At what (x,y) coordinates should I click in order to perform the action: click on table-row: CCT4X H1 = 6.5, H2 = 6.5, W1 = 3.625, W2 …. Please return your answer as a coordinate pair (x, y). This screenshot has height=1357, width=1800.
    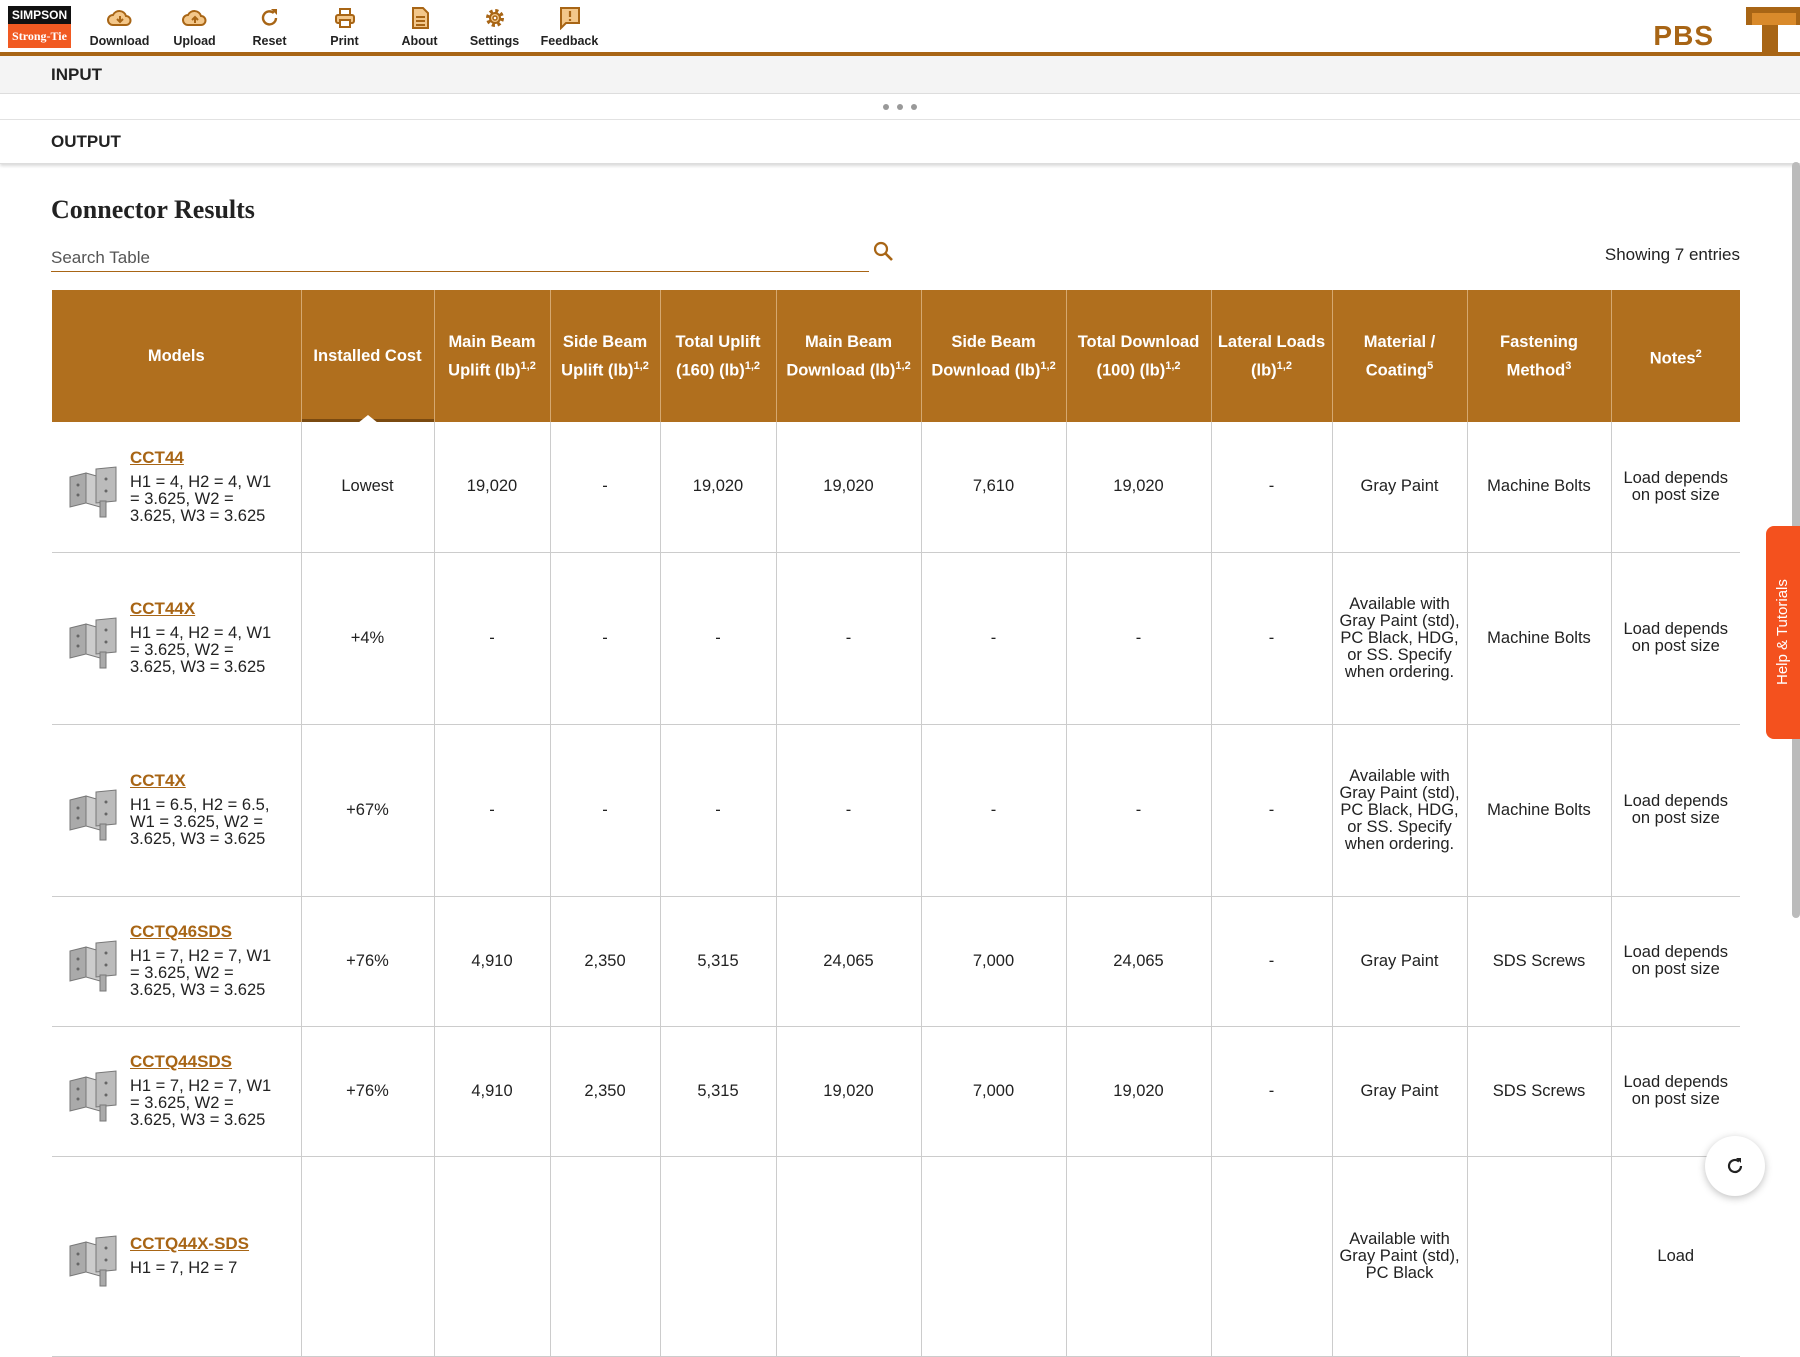
    Looking at the image, I should click on (896, 810).